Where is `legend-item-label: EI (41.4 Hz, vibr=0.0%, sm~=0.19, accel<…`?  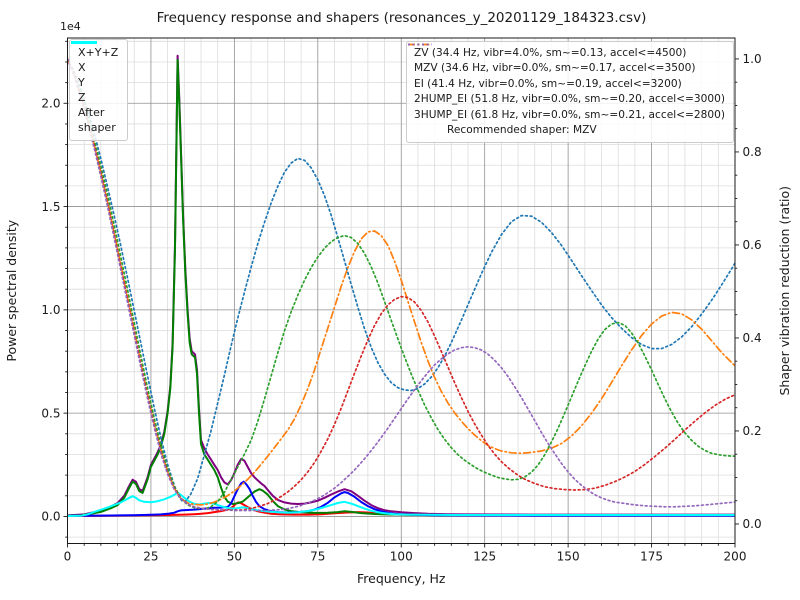 legend-item-label: EI (41.4 Hz, vibr=0.0%, sm~=0.19, accel<… is located at coordinates (548, 83).